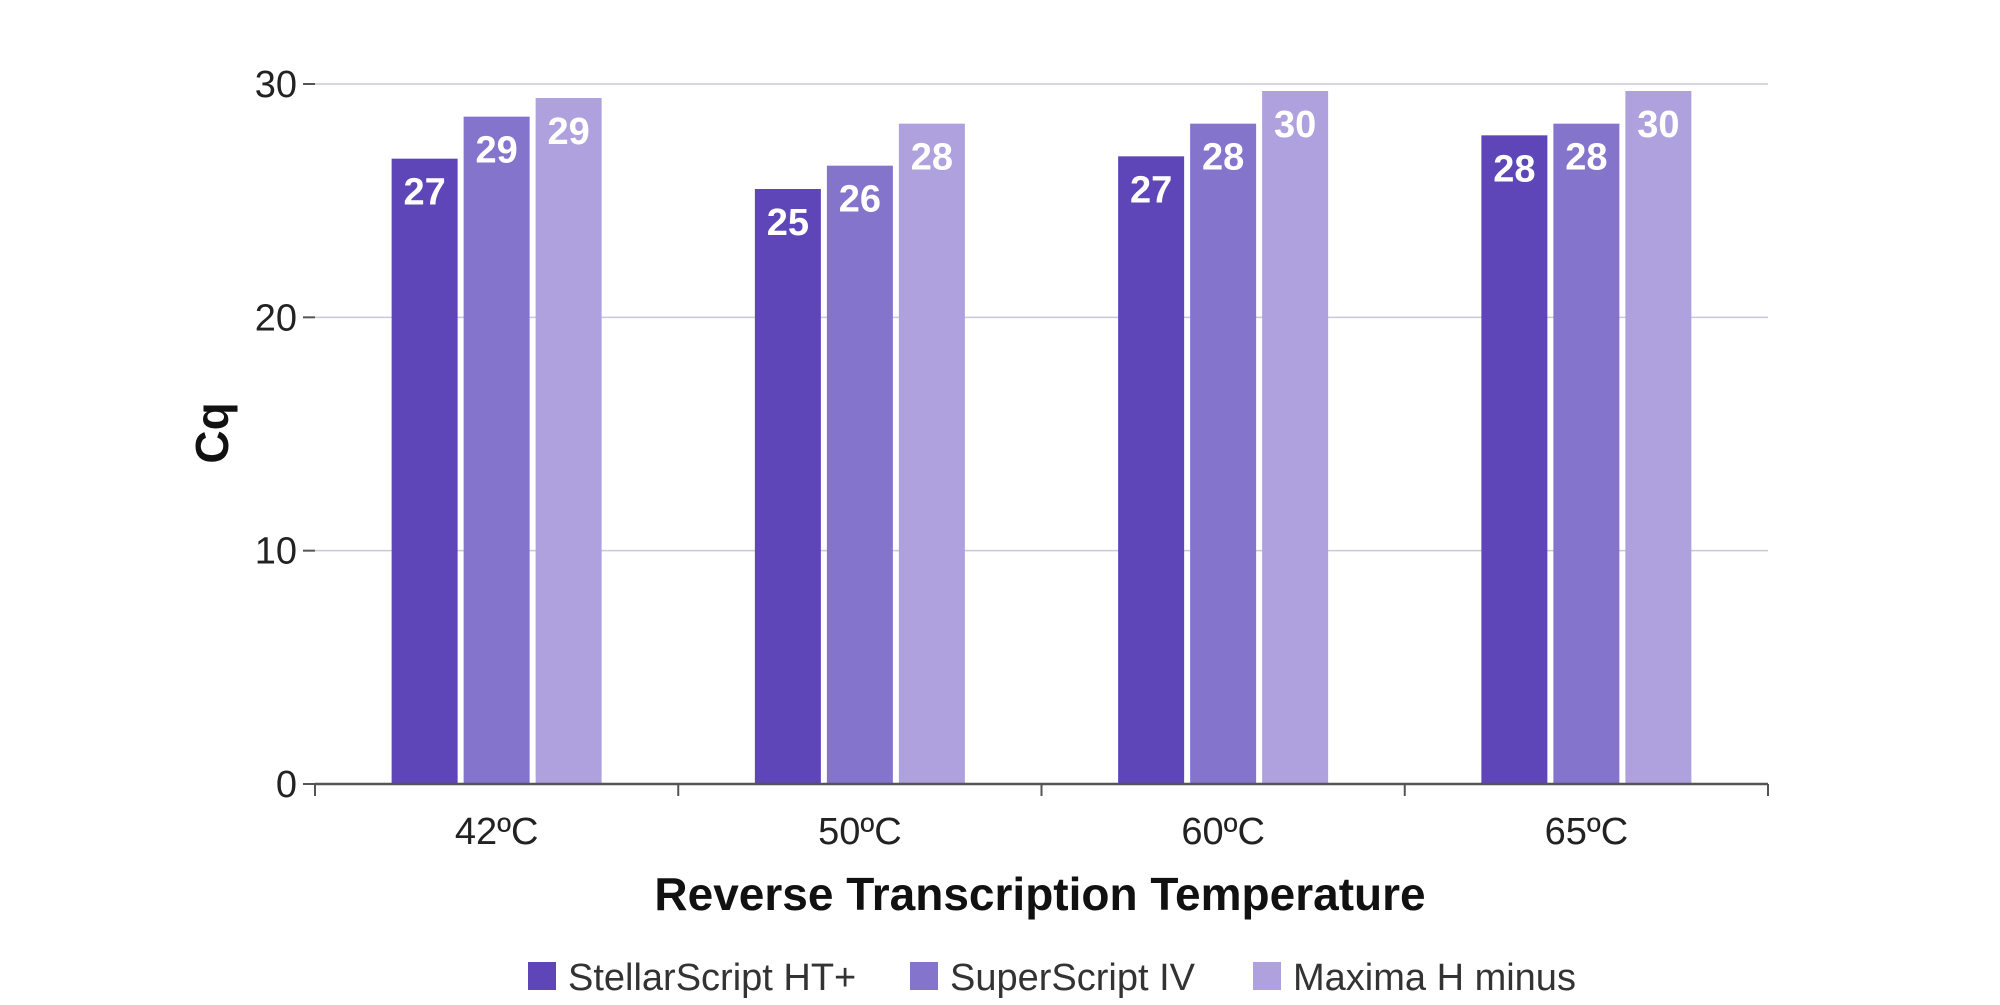 The height and width of the screenshot is (1005, 2000). What do you see at coordinates (286, 785) in the screenshot?
I see `y-tick-label: 0` at bounding box center [286, 785].